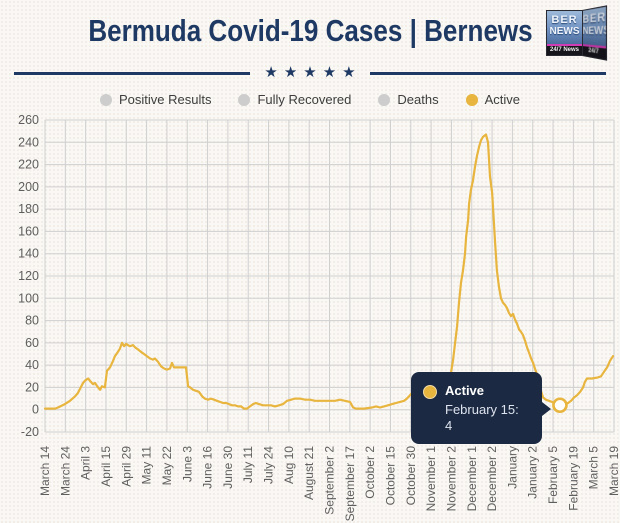 This screenshot has height=523, width=620. What do you see at coordinates (564, 49) in the screenshot?
I see `logo-tagline: 24/7 News` at bounding box center [564, 49].